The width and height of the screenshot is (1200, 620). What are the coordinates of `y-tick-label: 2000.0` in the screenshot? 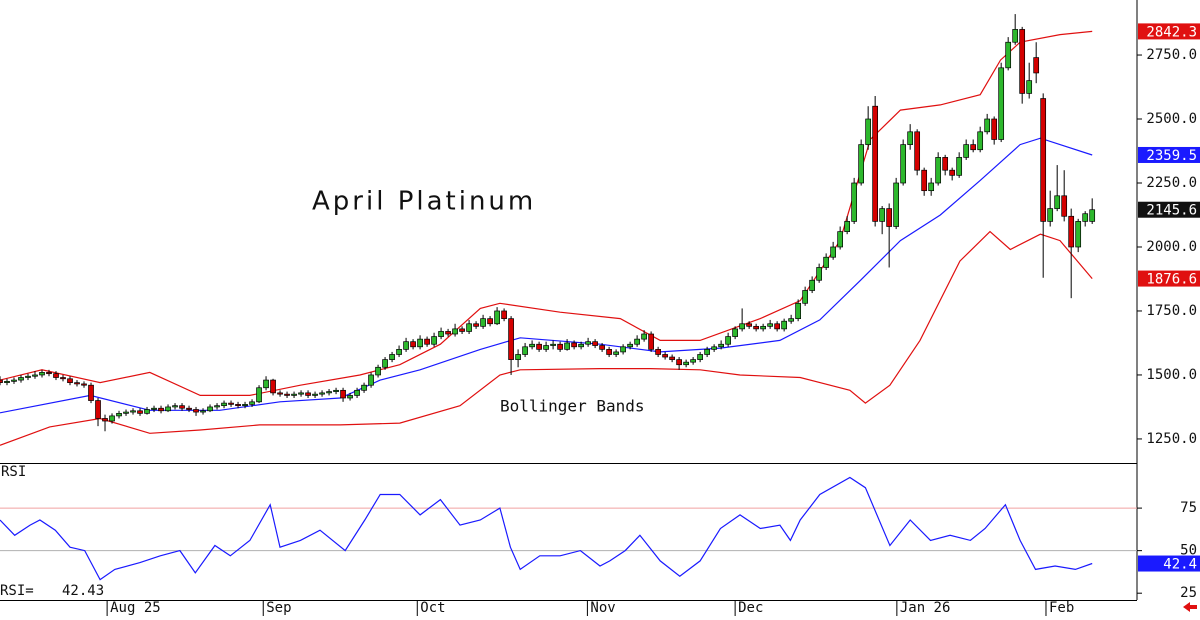 It's located at (1171, 247).